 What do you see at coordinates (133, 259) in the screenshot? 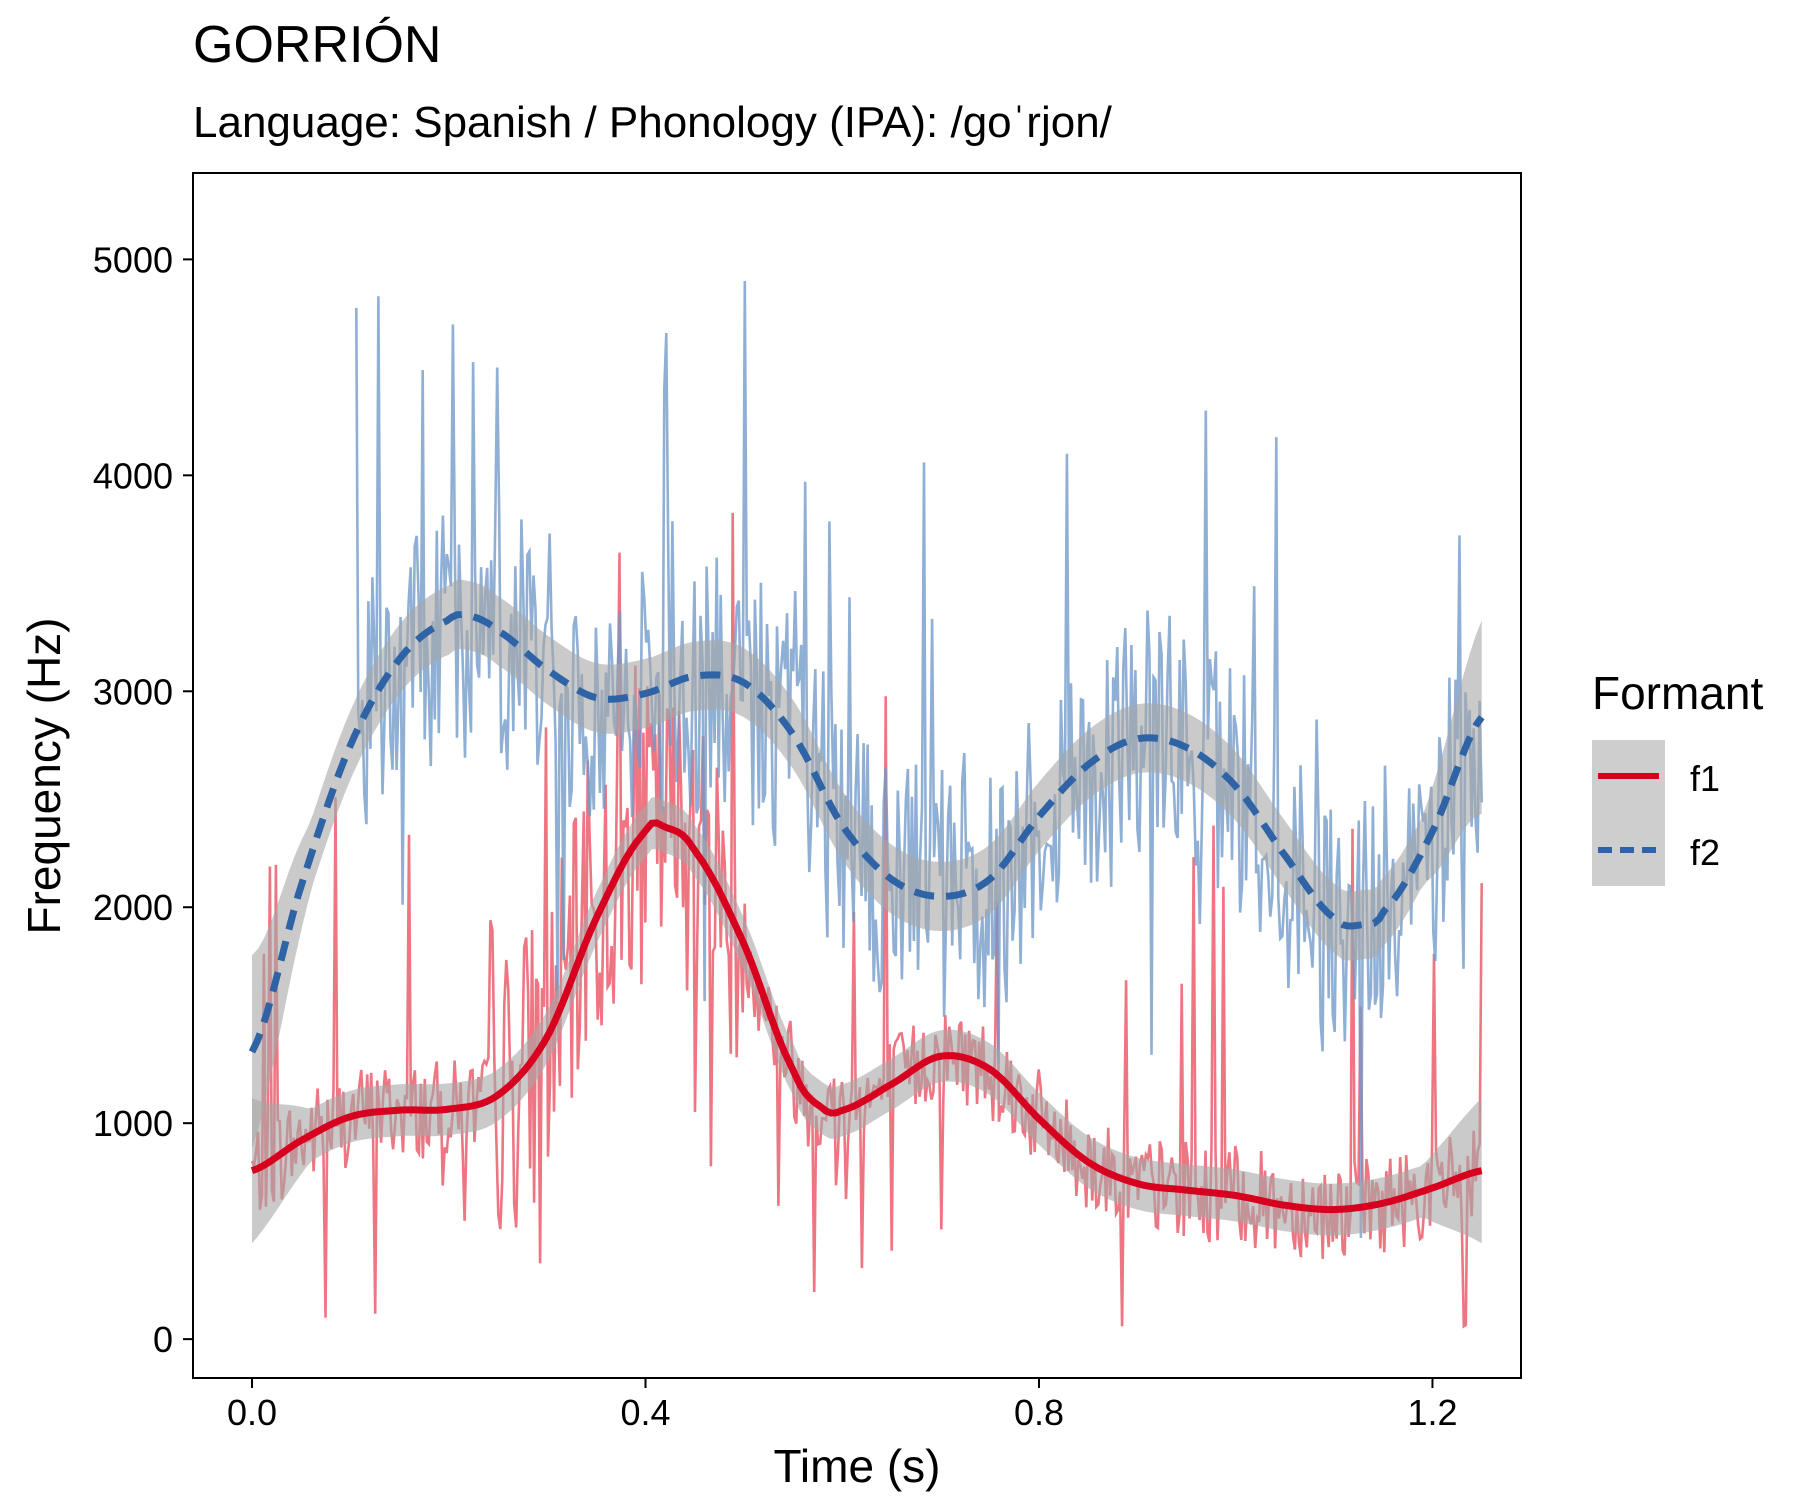
I see `y-tick-label: 5000` at bounding box center [133, 259].